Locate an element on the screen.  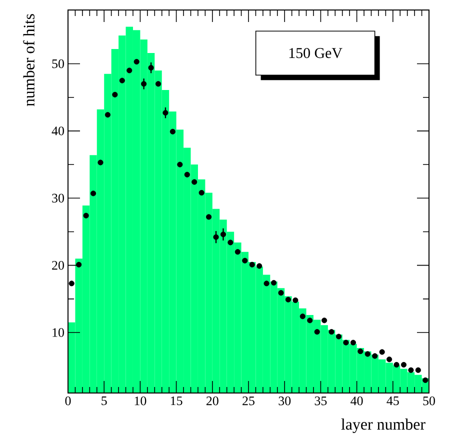
y-tick-label: 20 is located at coordinates (58, 265).